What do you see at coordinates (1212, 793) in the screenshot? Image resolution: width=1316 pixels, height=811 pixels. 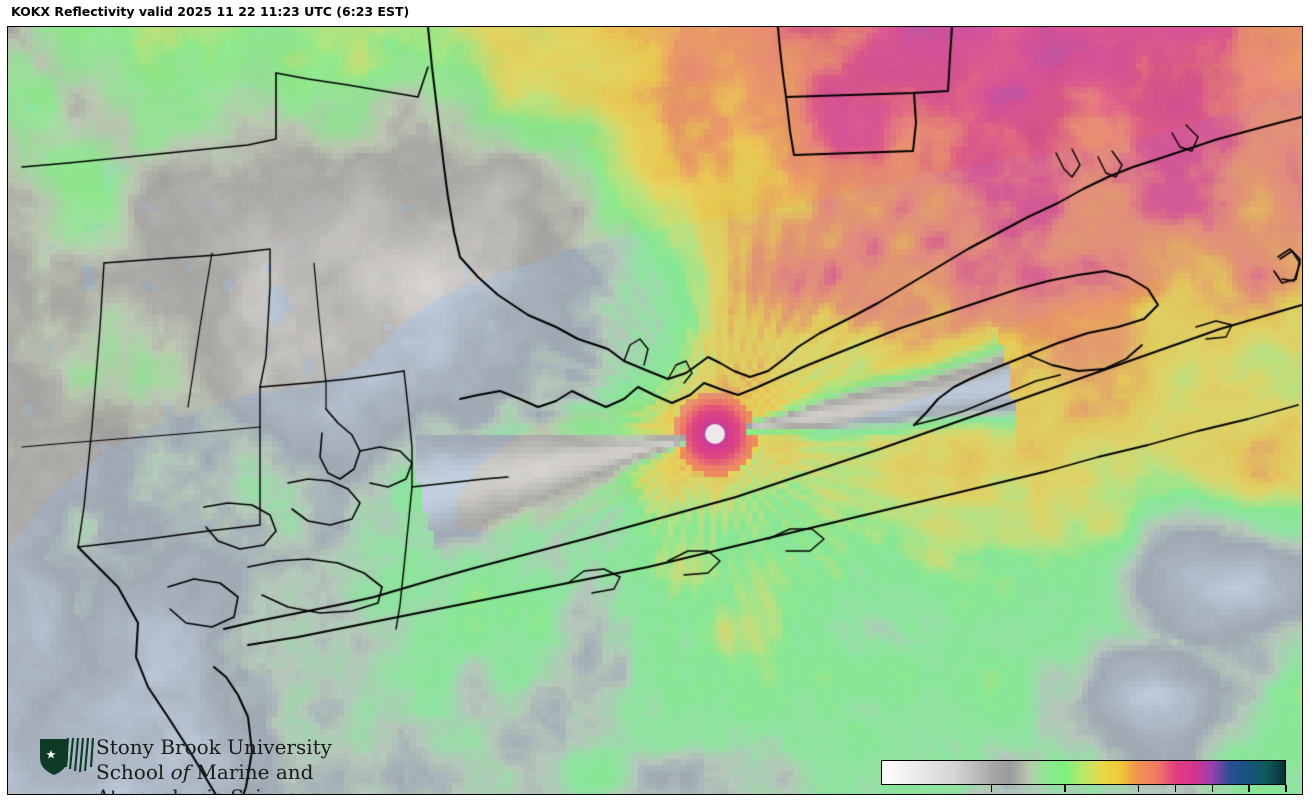 I see `colorbar-tick-label: 60` at bounding box center [1212, 793].